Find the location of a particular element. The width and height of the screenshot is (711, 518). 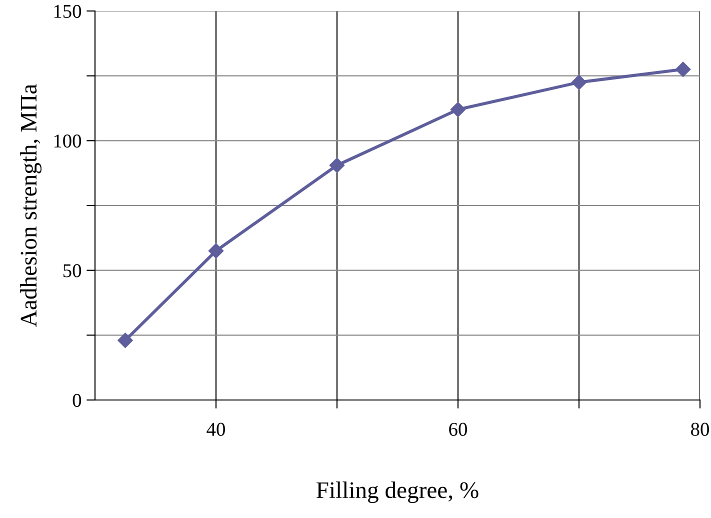

y-tick-label: 50 is located at coordinates (72, 271).